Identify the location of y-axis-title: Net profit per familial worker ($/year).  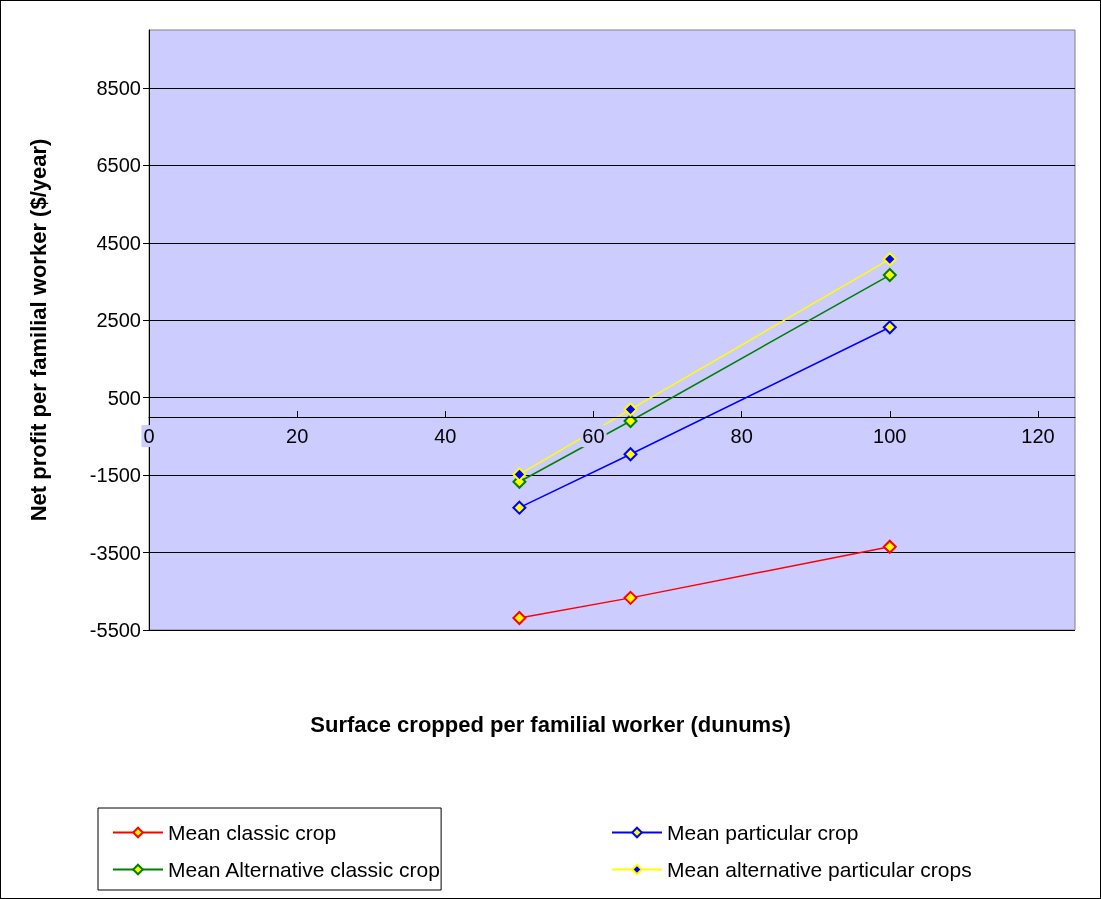
(38, 330).